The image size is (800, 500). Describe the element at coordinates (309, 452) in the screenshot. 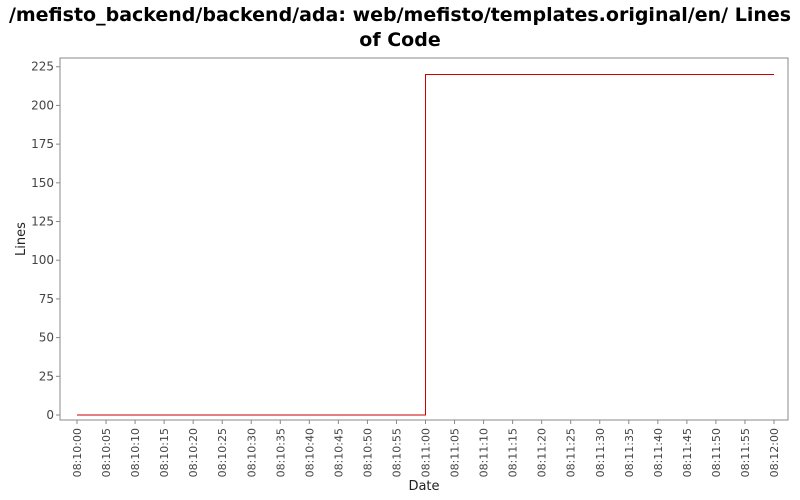

I see `x-tick-label: 08:10:40` at that location.